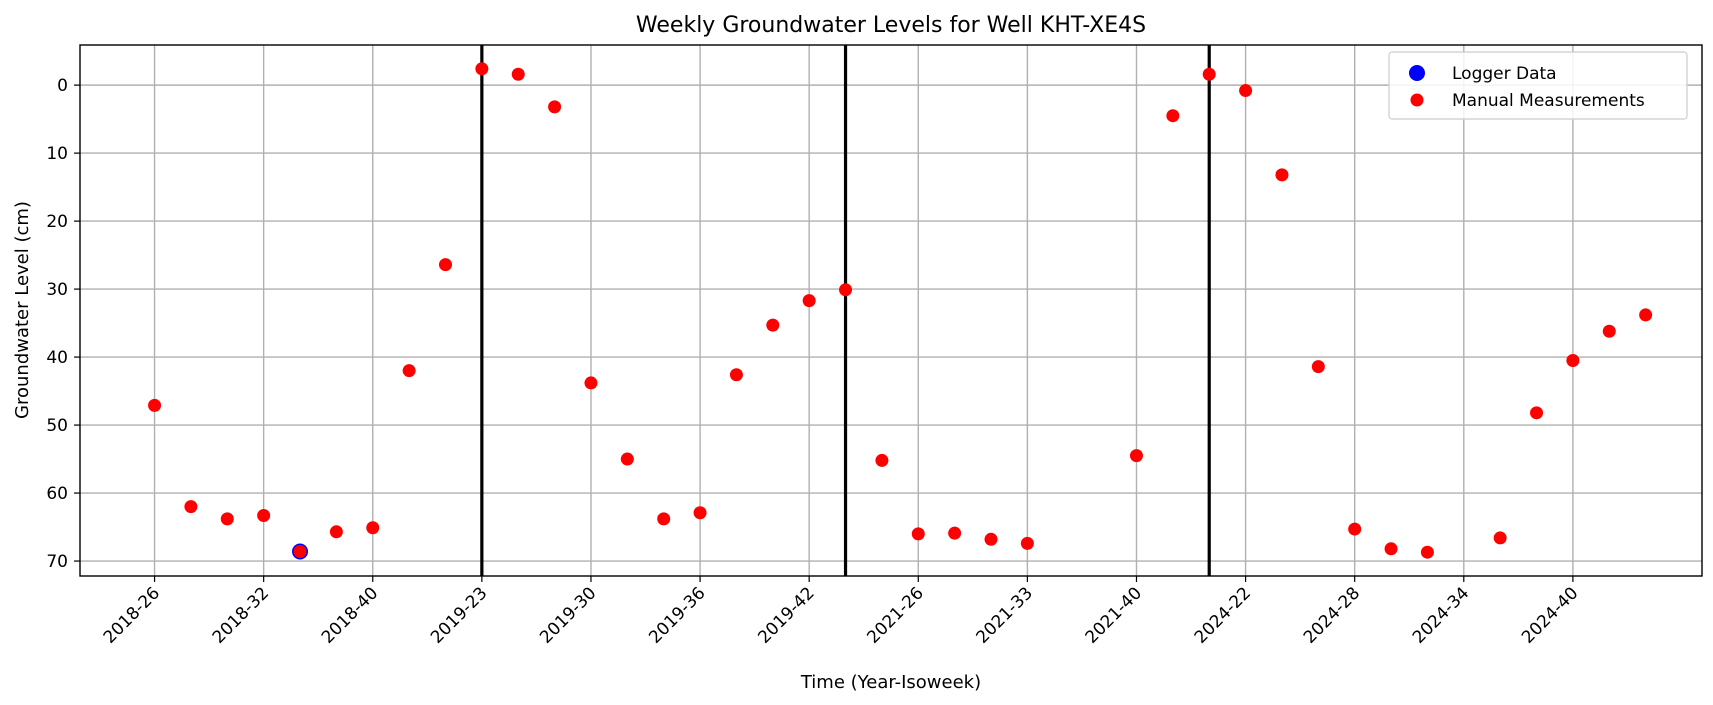 This screenshot has height=705, width=1713. What do you see at coordinates (1504, 74) in the screenshot?
I see `legend-logger-label: Logger Data` at bounding box center [1504, 74].